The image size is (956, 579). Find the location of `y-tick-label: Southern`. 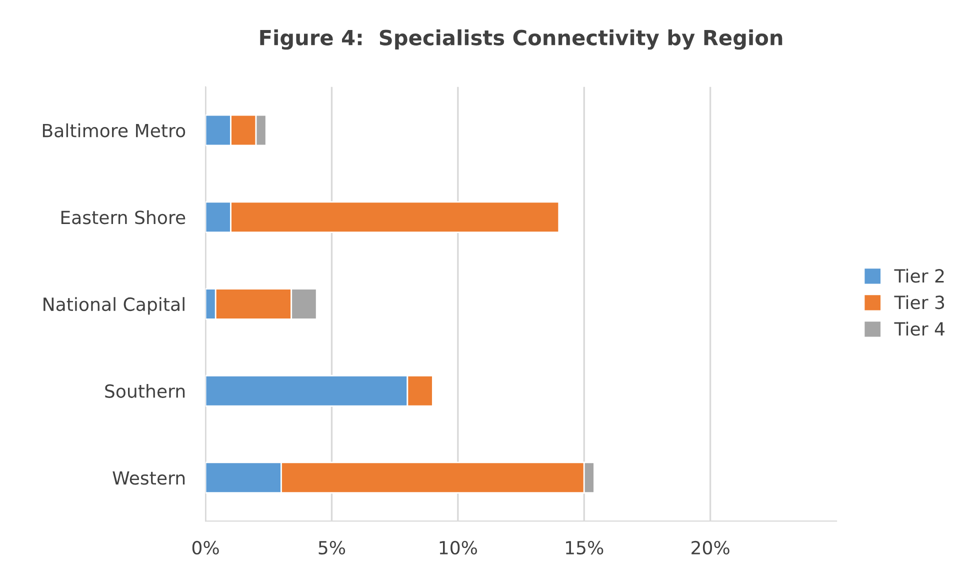

y-tick-label: Southern is located at coordinates (145, 391).